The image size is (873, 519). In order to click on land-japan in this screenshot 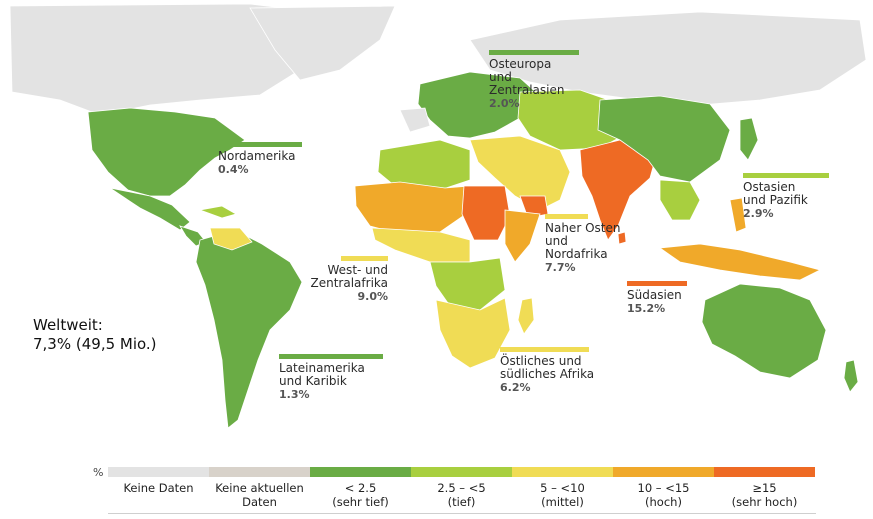, I will do `click(749, 139)`.